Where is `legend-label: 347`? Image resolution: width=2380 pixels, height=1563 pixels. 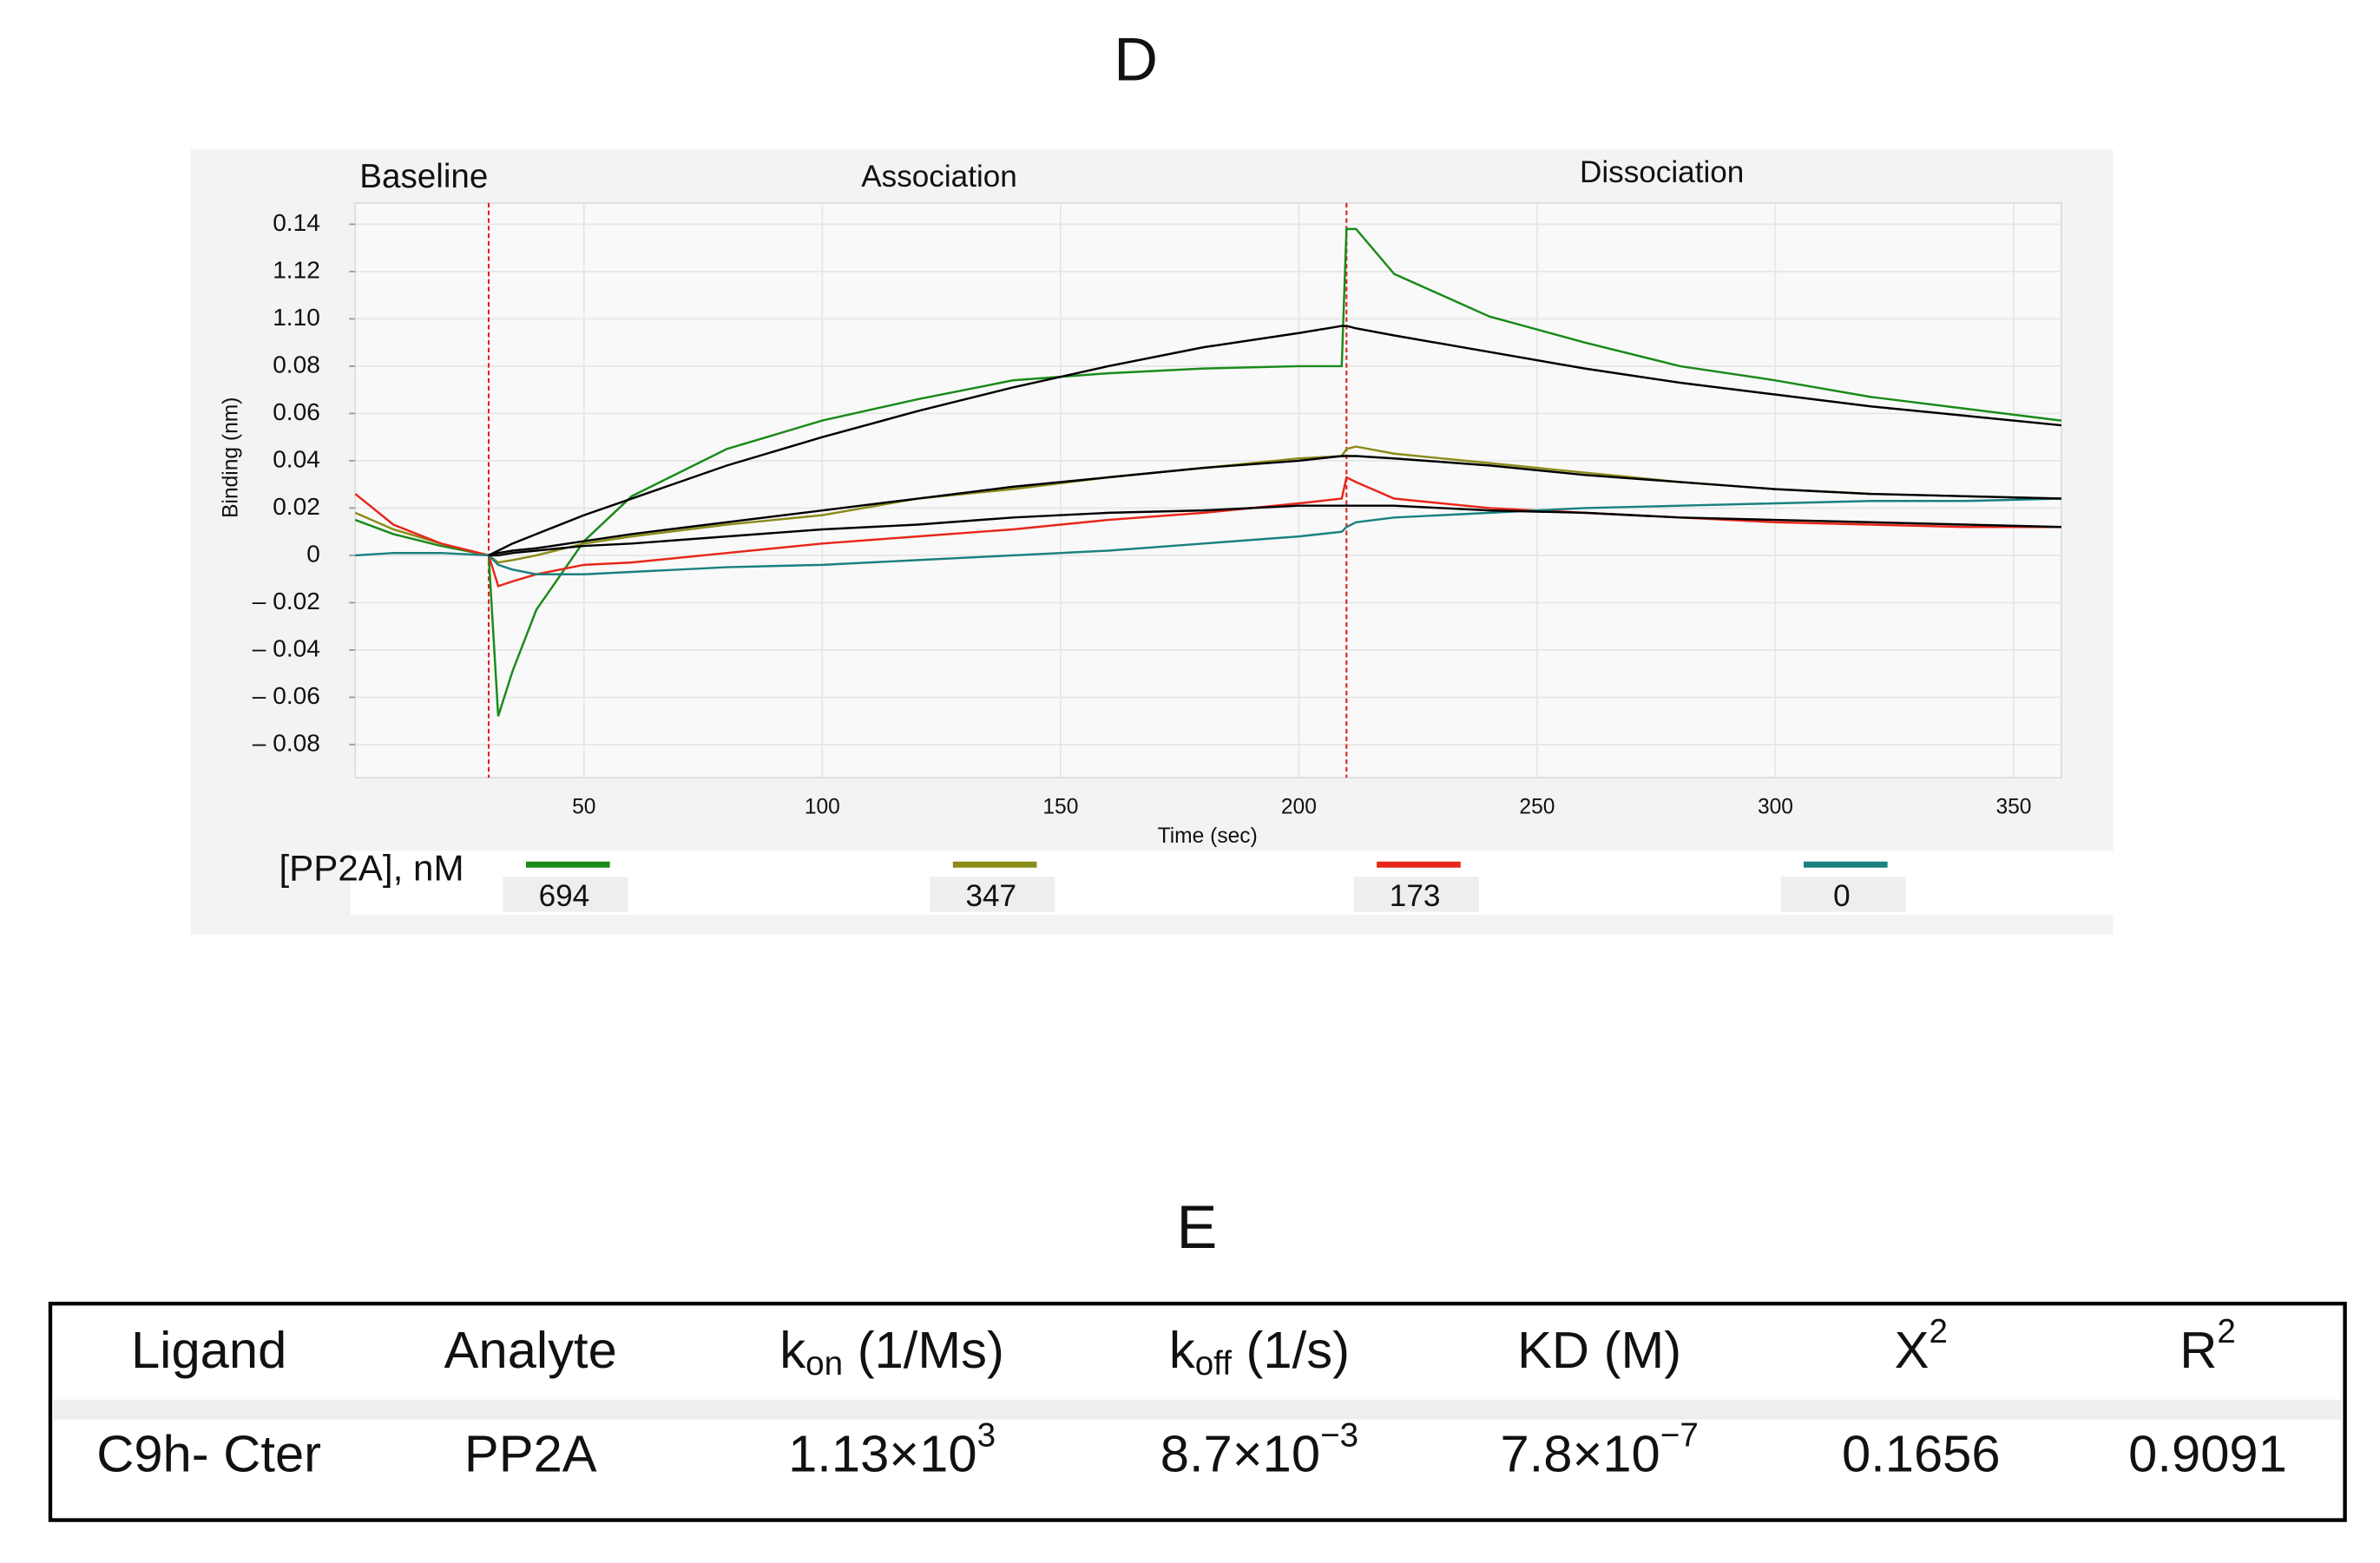
legend-label: 347 is located at coordinates (990, 896).